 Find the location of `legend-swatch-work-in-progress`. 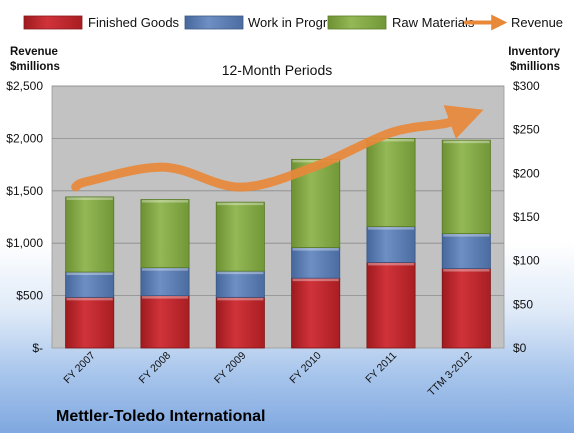

legend-swatch-work-in-progress is located at coordinates (214, 22).